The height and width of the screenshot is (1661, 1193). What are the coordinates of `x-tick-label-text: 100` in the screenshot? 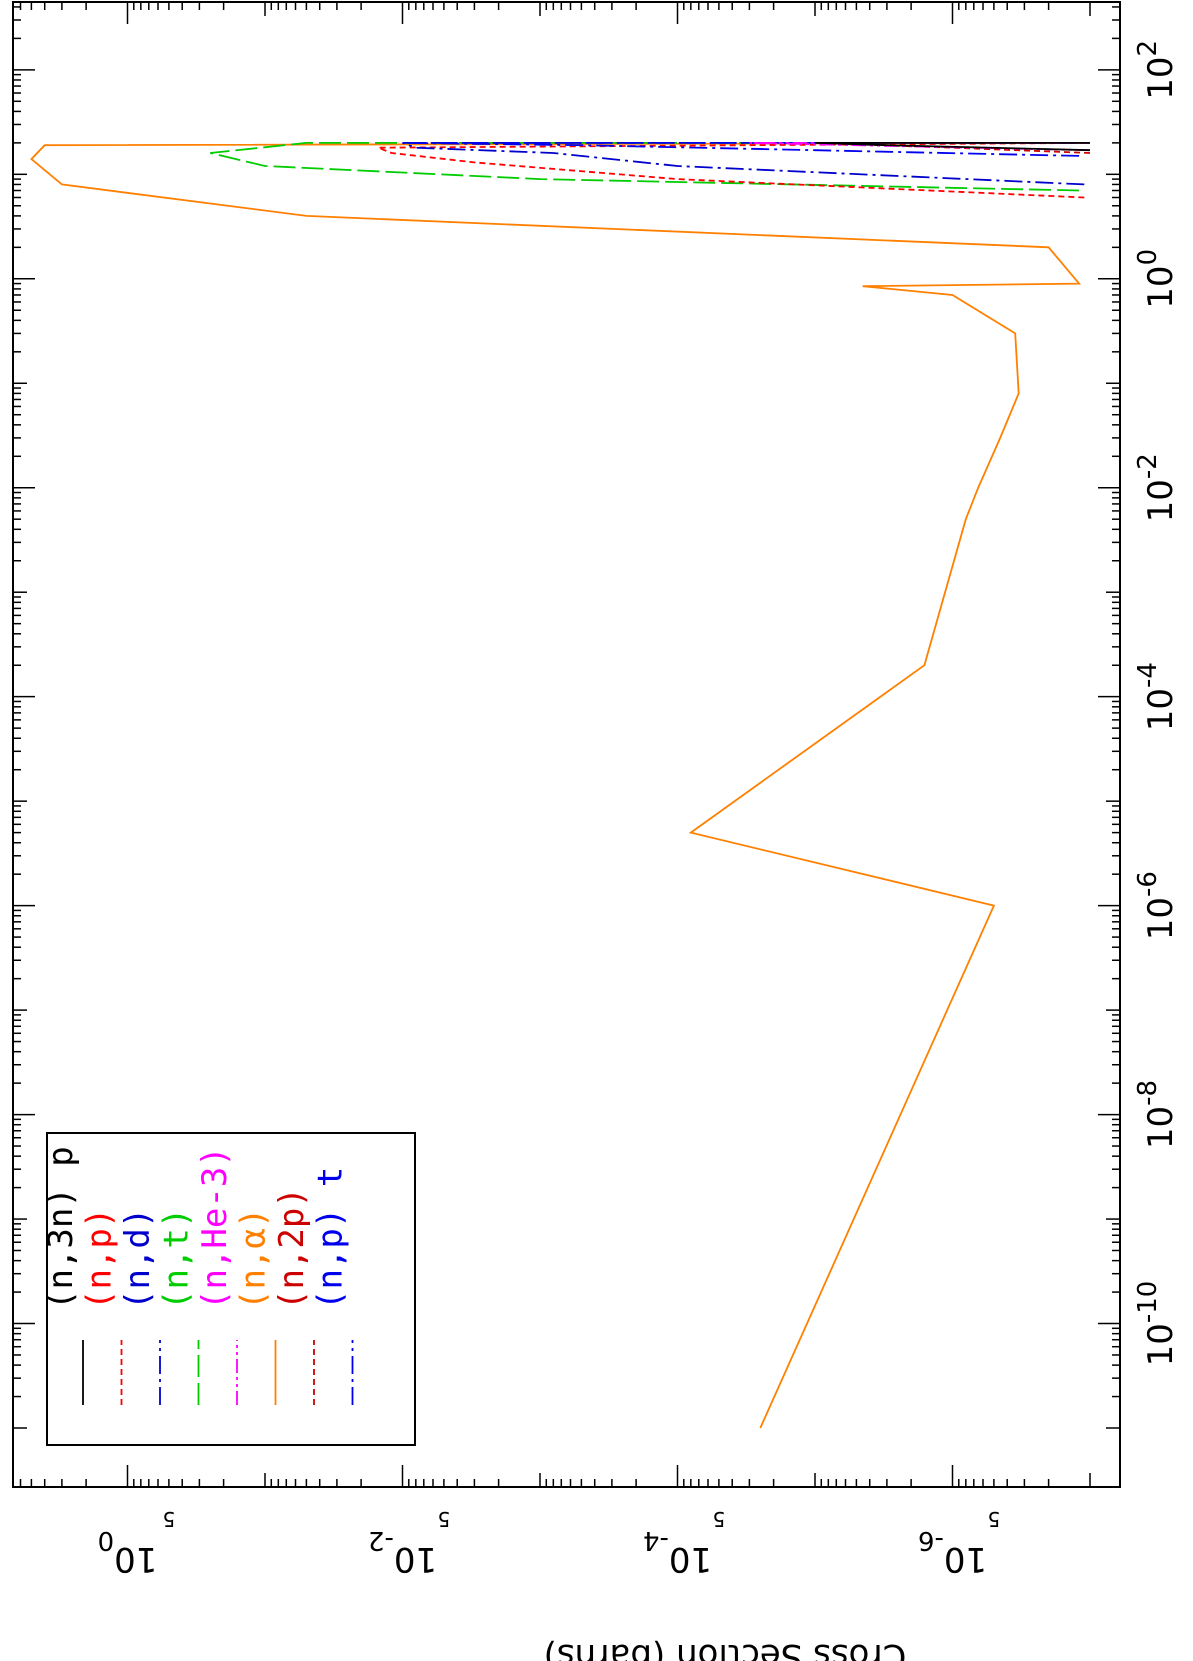 It's located at (1157, 279).